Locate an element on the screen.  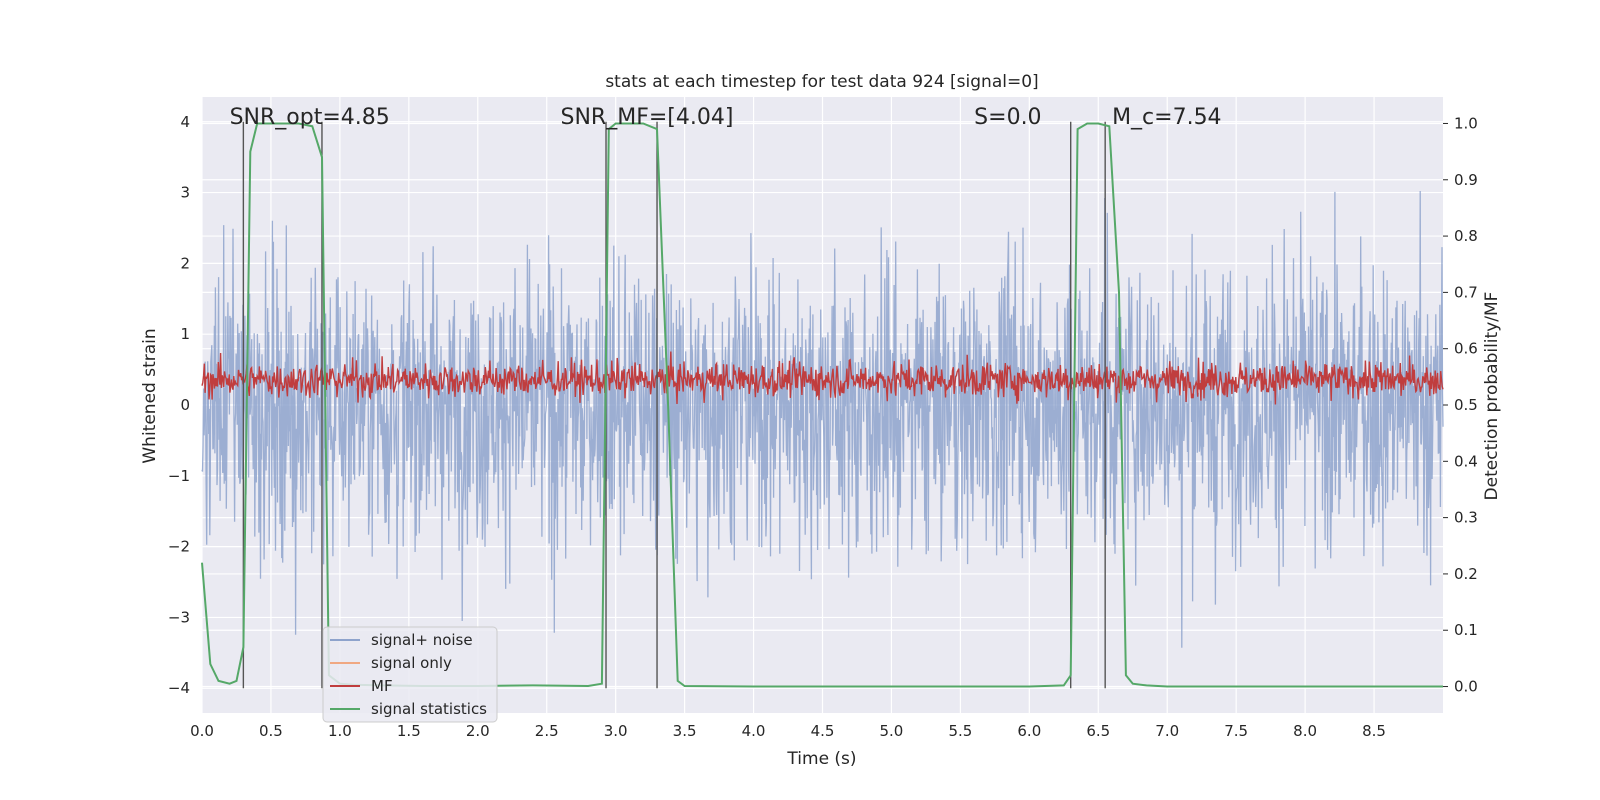
x-axis-title: Time (s) is located at coordinates (821, 759).